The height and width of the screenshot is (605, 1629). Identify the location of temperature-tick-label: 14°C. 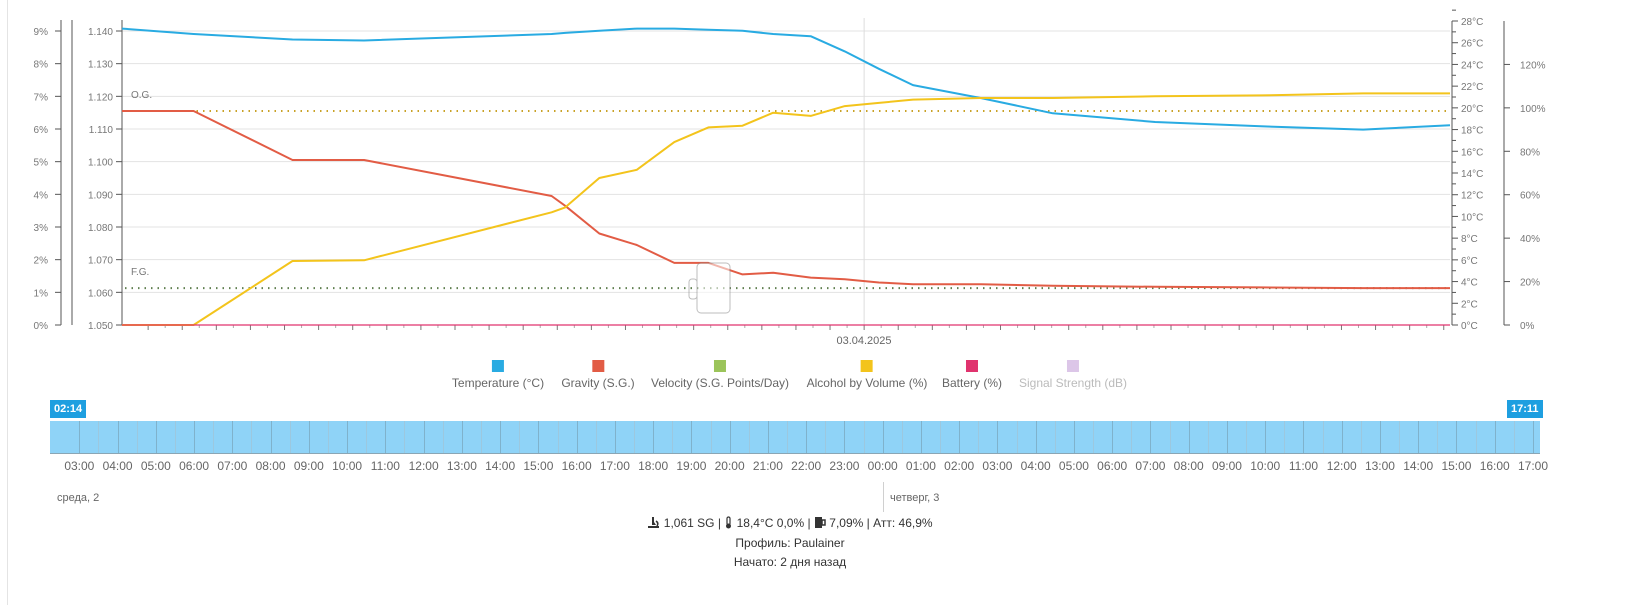
(1472, 174).